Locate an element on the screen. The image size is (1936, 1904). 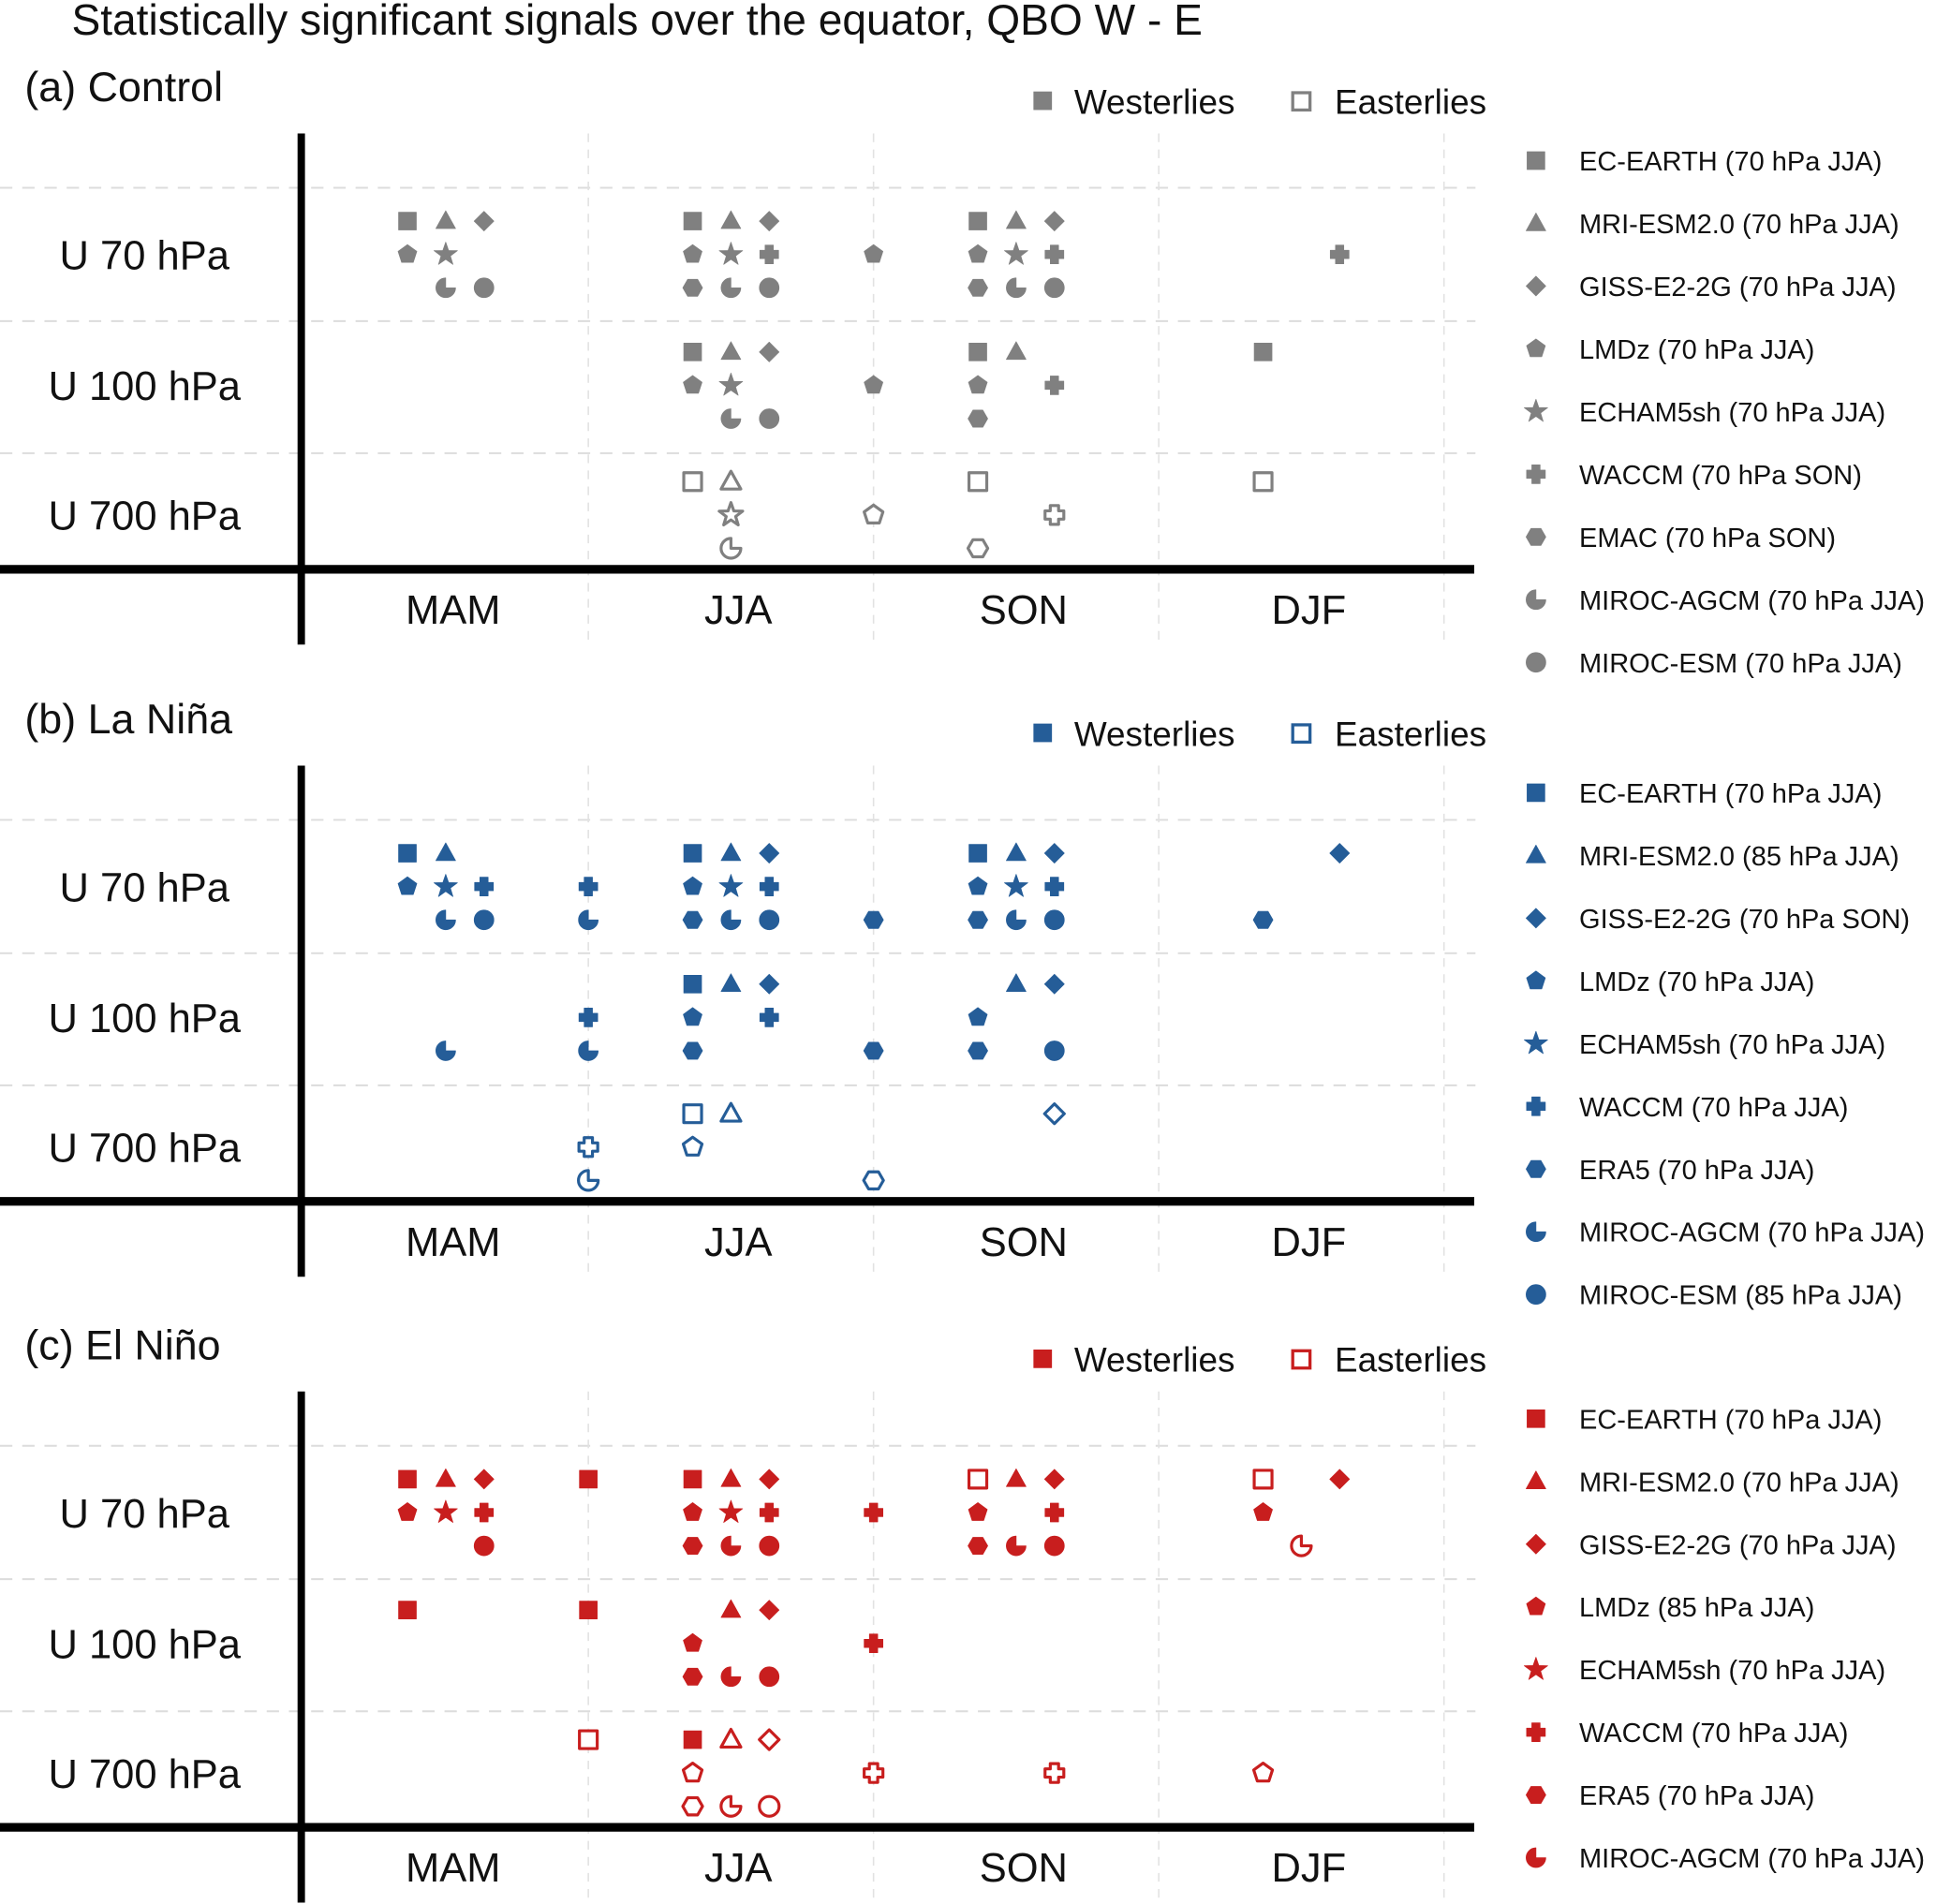
model-legend-label: WACCM (70 hPa JJA) is located at coordinates (1714, 1734).